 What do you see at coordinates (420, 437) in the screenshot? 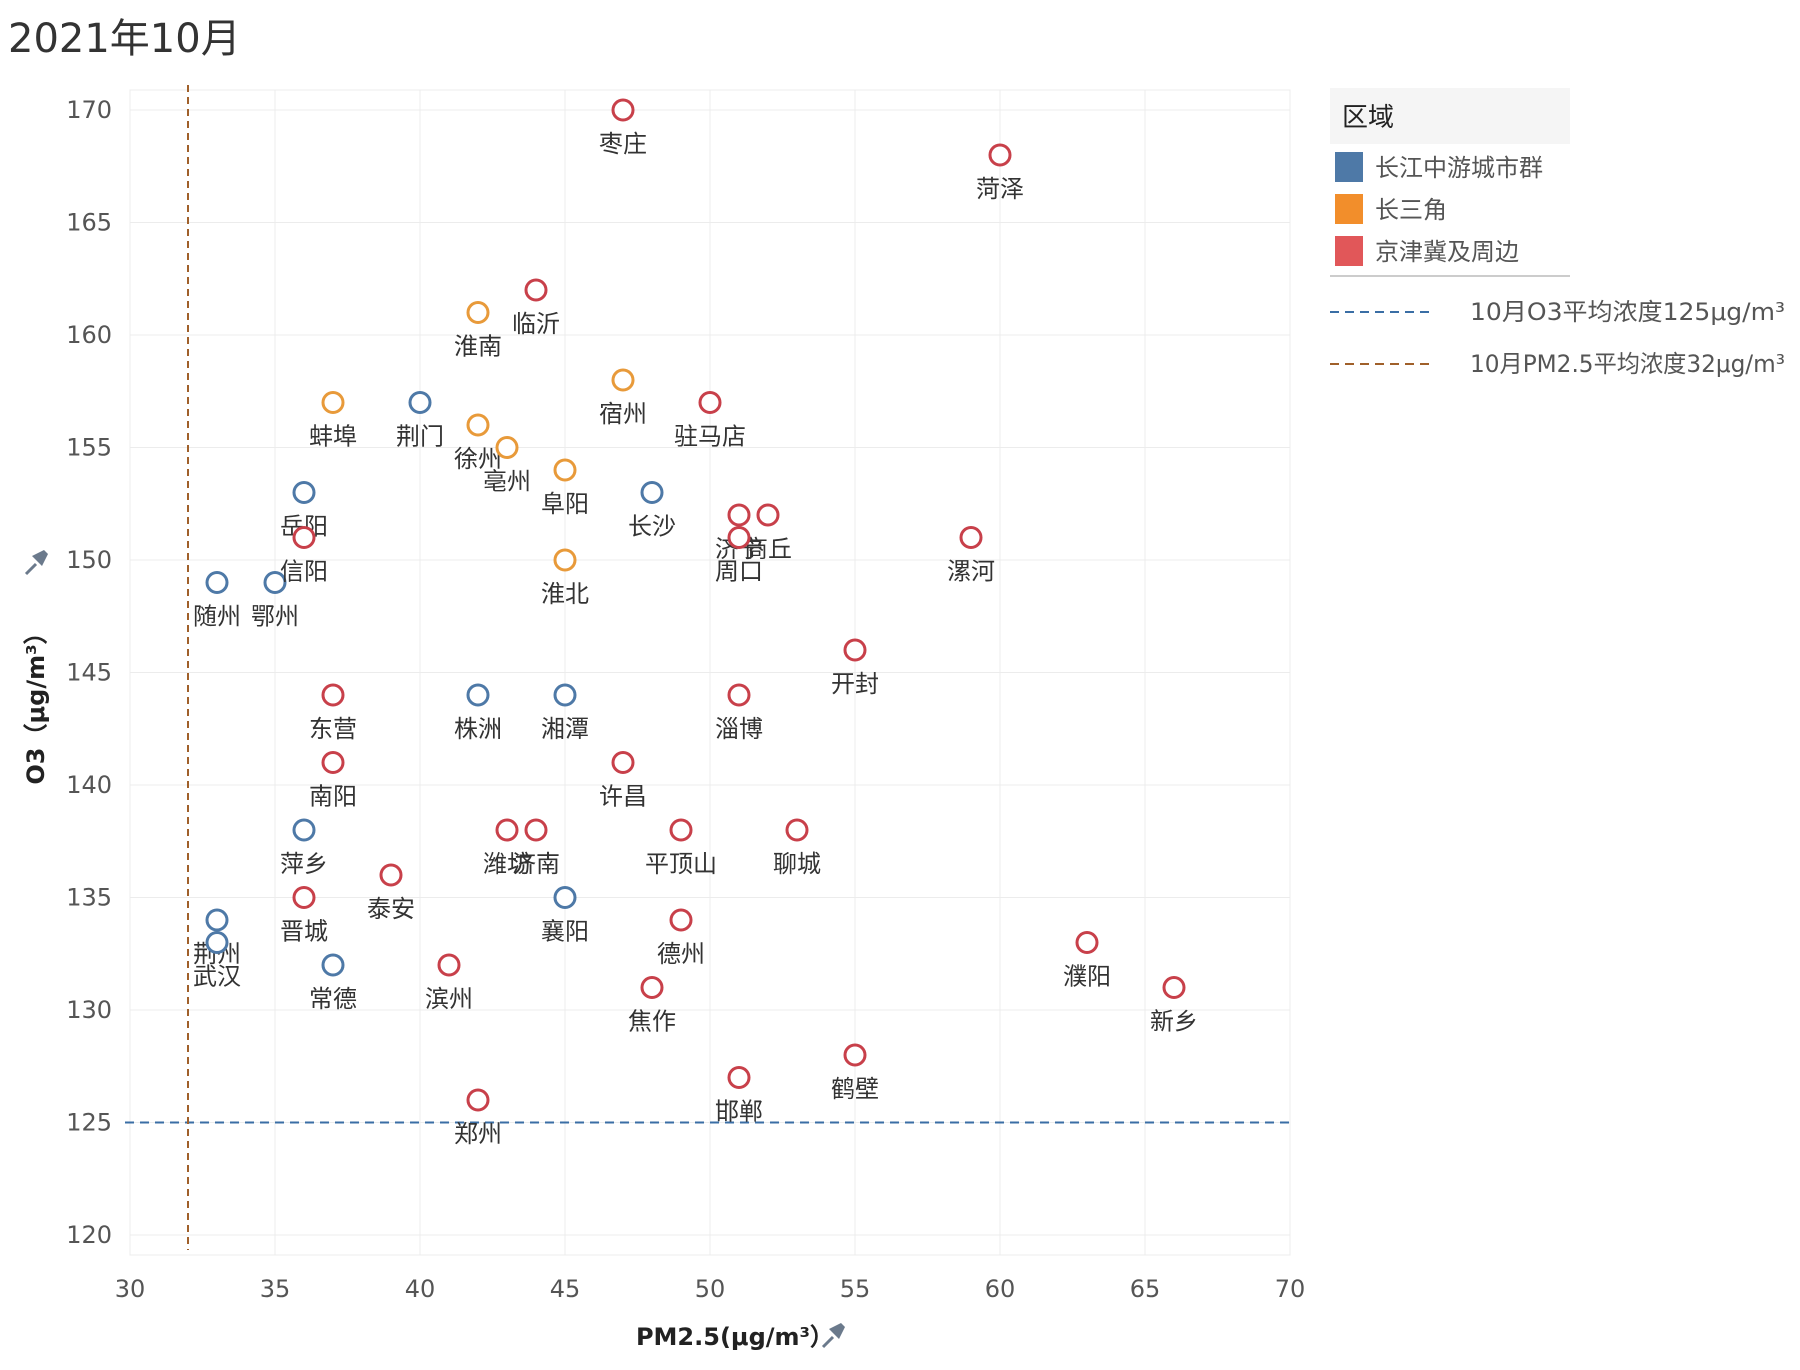
I see `point-label: 荆门` at bounding box center [420, 437].